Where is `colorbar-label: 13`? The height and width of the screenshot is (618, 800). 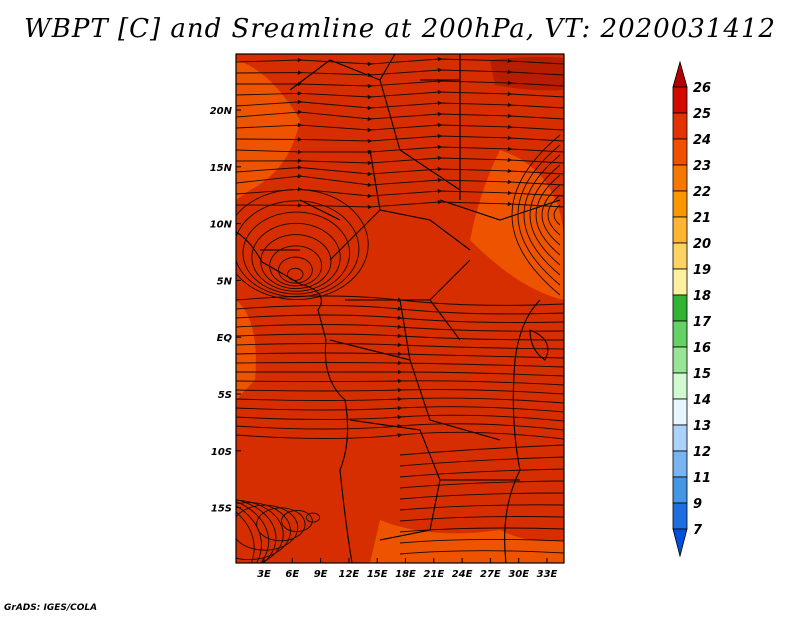 colorbar-label: 13 is located at coordinates (702, 426).